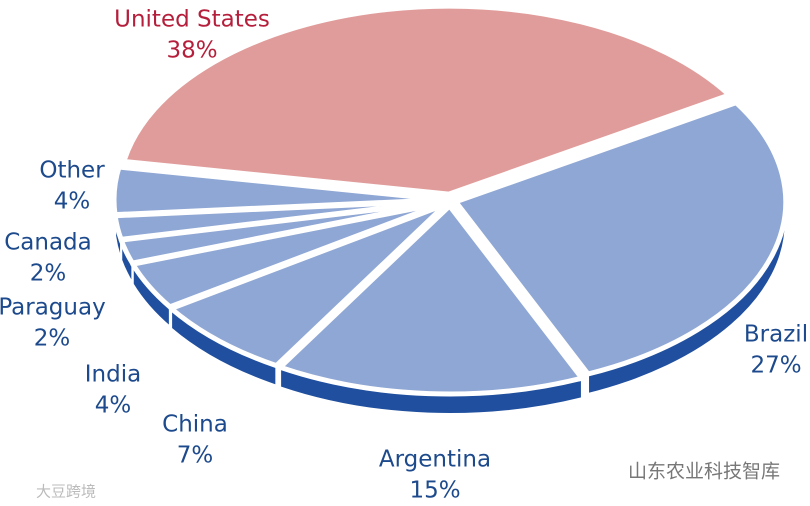 This screenshot has width=810, height=506. Describe the element at coordinates (113, 375) in the screenshot. I see `slice-label: India` at that location.